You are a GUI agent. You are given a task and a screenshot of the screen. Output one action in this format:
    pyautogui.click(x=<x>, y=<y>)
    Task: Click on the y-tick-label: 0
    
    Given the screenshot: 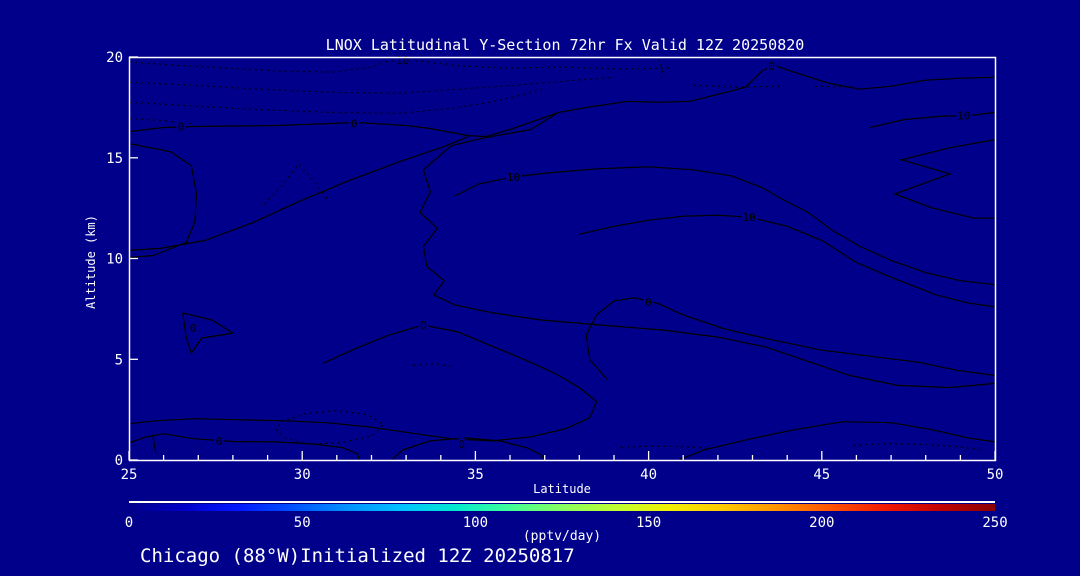 What is the action you would take?
    pyautogui.click(x=119, y=461)
    